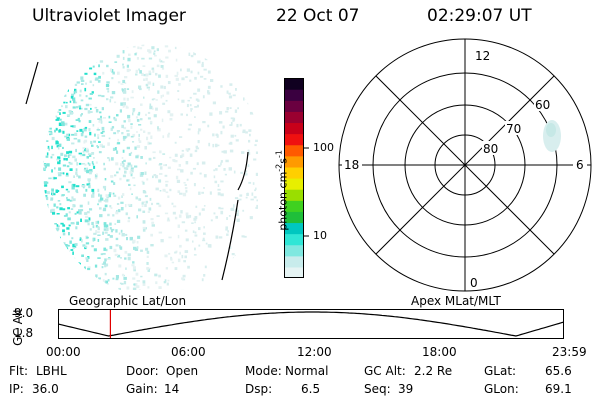 The image size is (600, 400). I want to click on timeline-ytick-9: 9.0, so click(24, 313).